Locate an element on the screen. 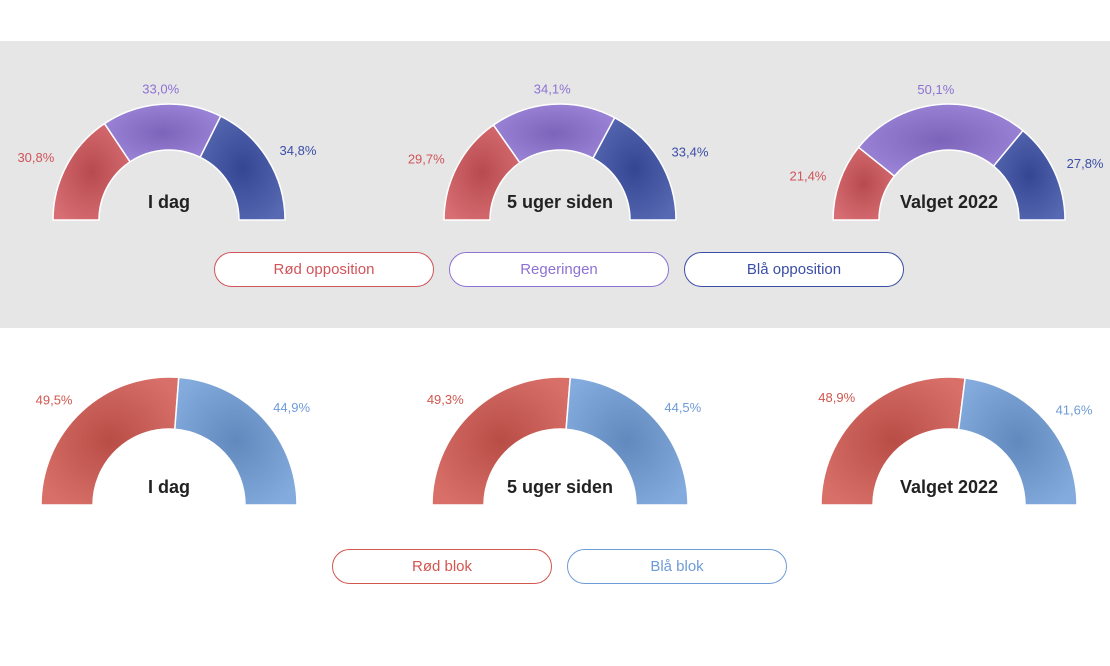  legend-label: Regeringen is located at coordinates (559, 269).